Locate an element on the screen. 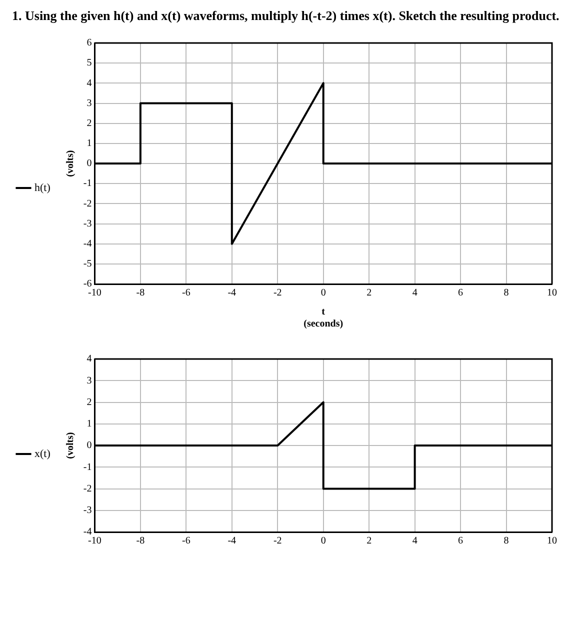  y-tick-label: 5 is located at coordinates (89, 63).